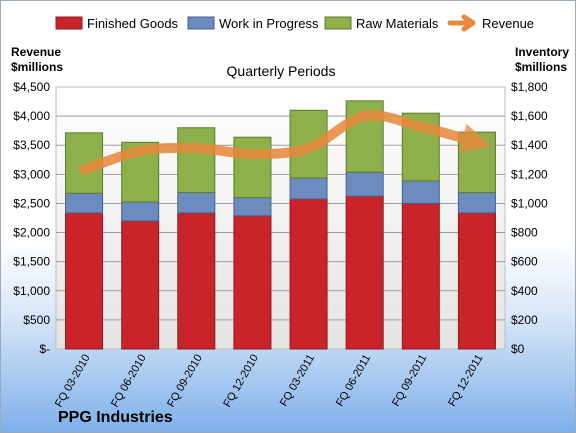 Image resolution: width=576 pixels, height=433 pixels. Describe the element at coordinates (529, 203) in the screenshot. I see `right-tick-label: $1,000` at that location.